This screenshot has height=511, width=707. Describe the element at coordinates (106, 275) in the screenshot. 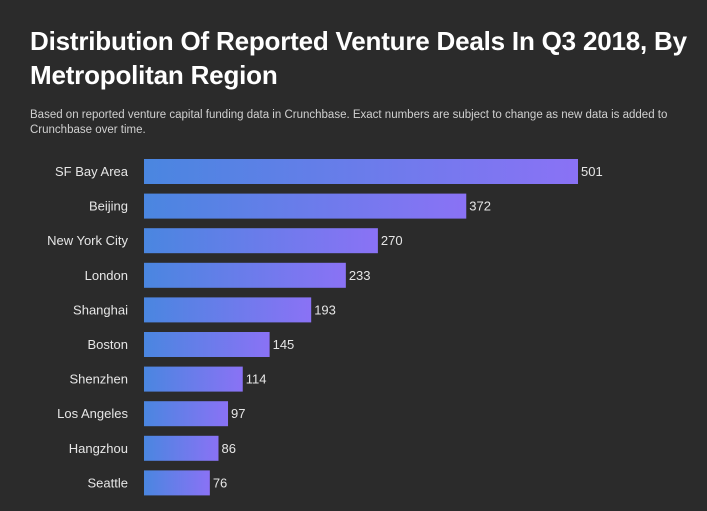

I see `category-label-london: London` at that location.